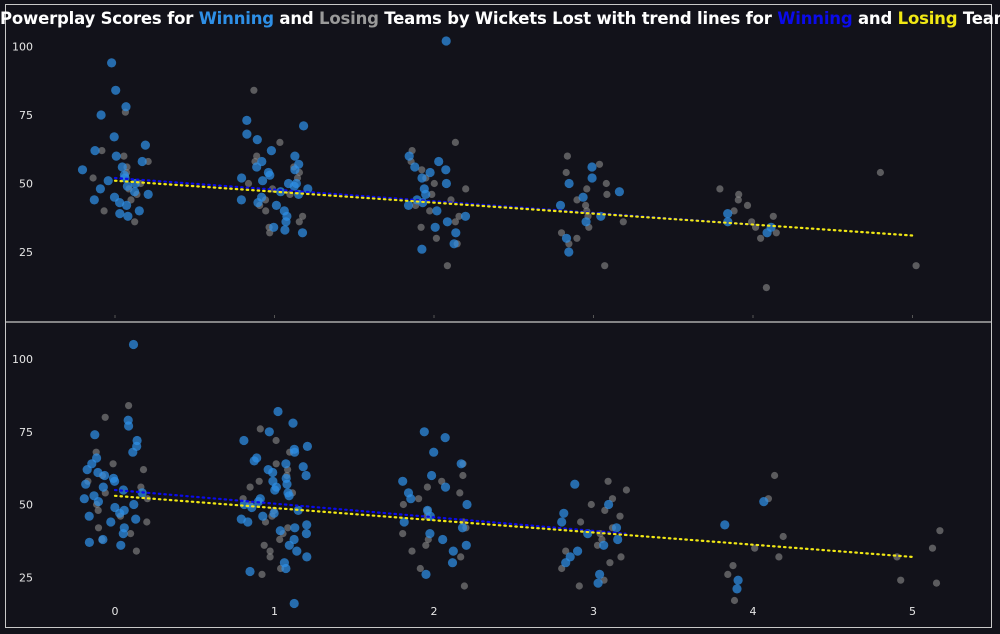  Describe the element at coordinates (22, 359) in the screenshot. I see `y-tick-label: 100` at that location.